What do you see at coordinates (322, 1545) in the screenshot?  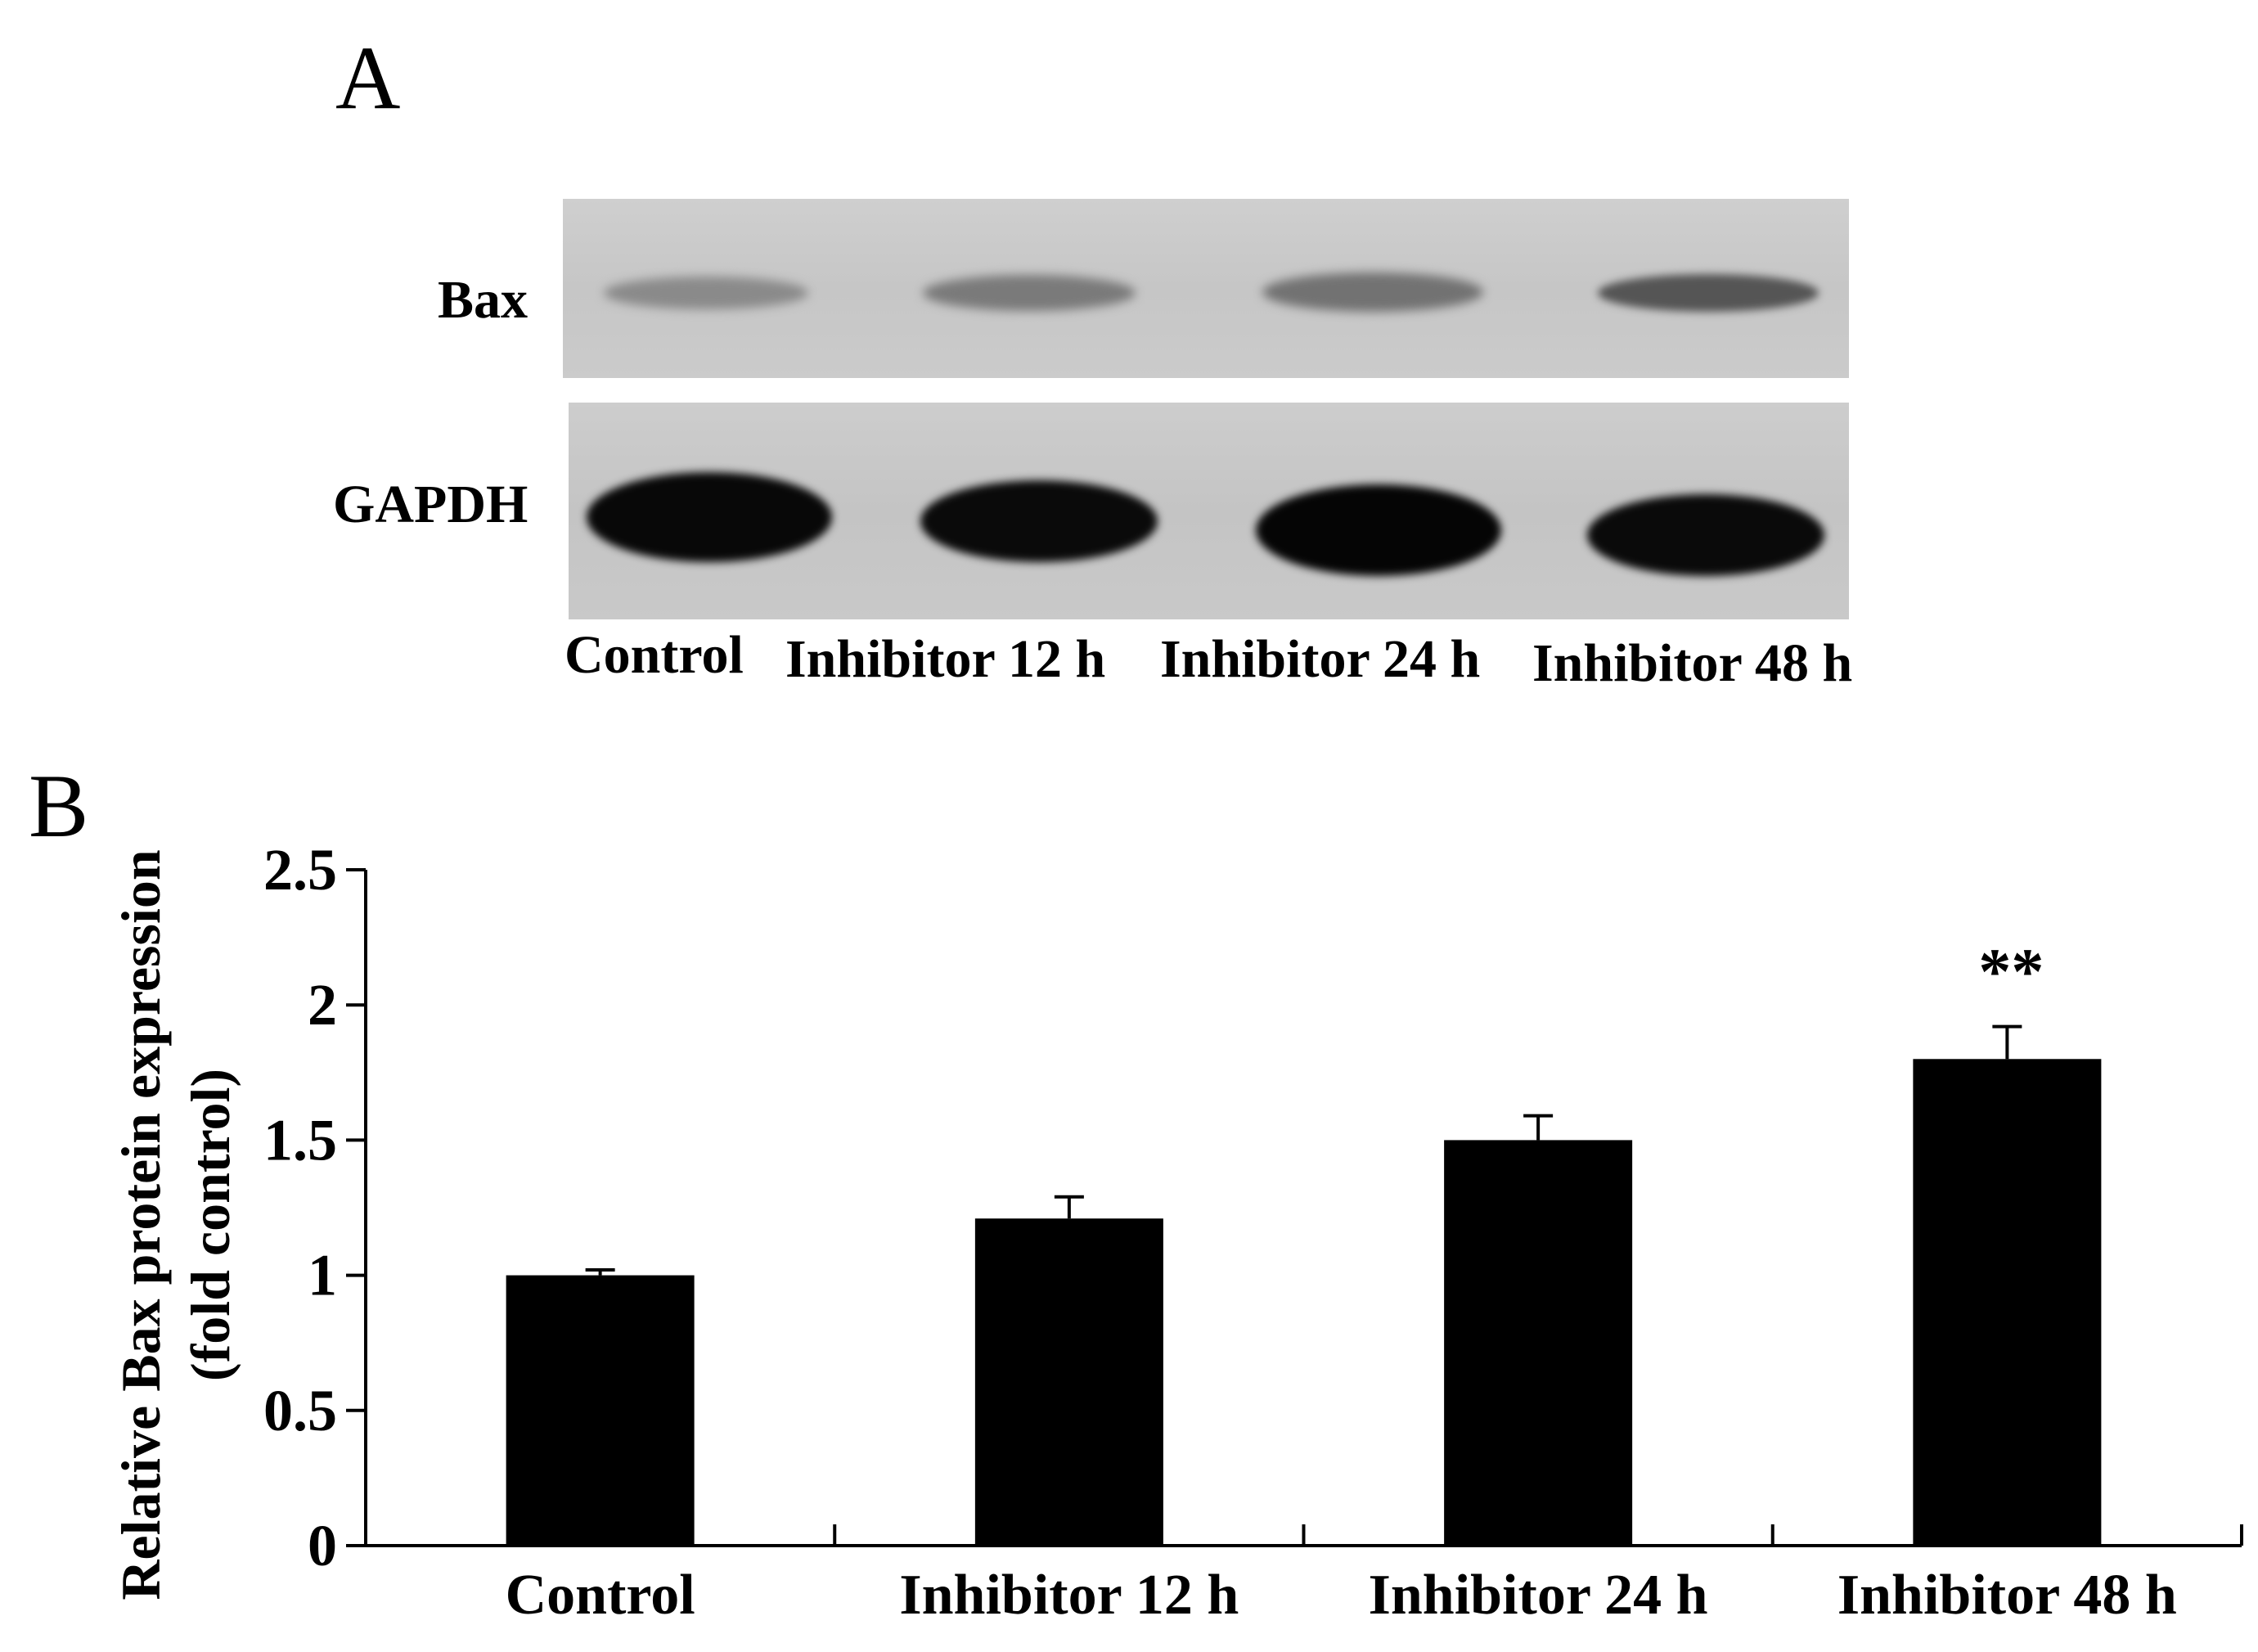 I see `y-tick-label: 0` at bounding box center [322, 1545].